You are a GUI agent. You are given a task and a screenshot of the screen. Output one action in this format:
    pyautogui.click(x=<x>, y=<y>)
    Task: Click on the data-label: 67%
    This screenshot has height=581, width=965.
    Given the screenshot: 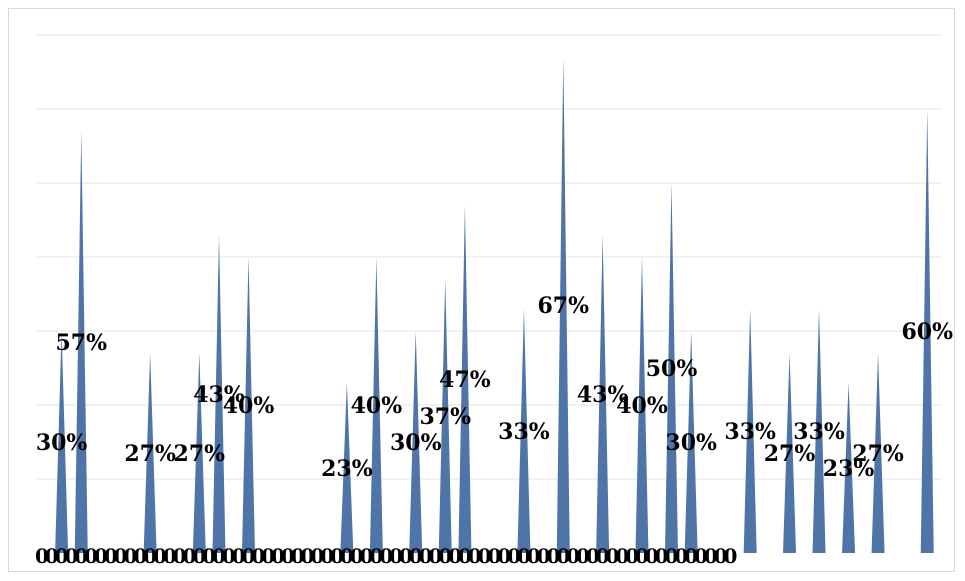 What is the action you would take?
    pyautogui.click(x=564, y=306)
    